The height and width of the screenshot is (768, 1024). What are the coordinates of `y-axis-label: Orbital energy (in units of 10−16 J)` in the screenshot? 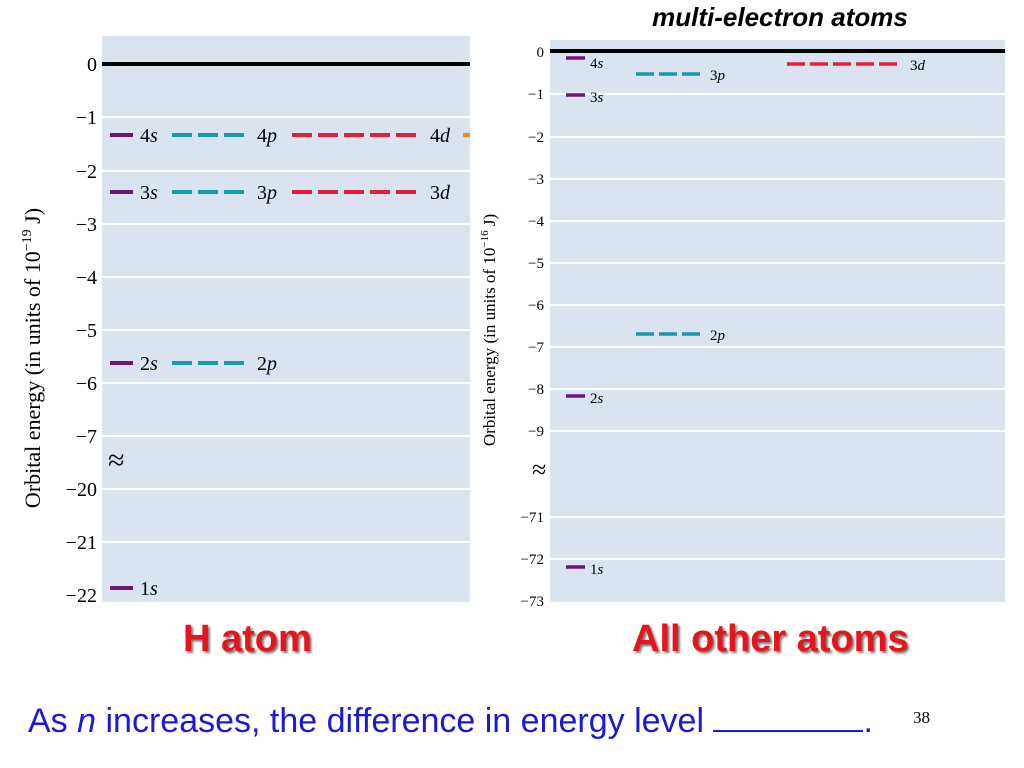 It's located at (489, 330).